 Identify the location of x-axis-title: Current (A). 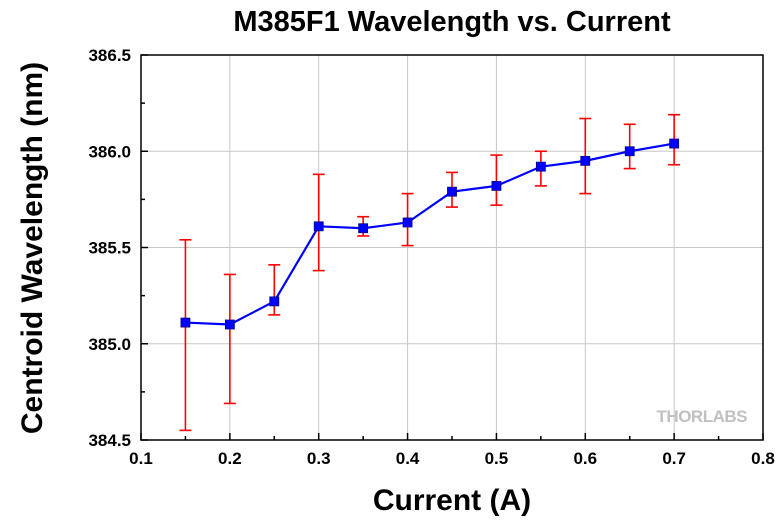
(452, 500).